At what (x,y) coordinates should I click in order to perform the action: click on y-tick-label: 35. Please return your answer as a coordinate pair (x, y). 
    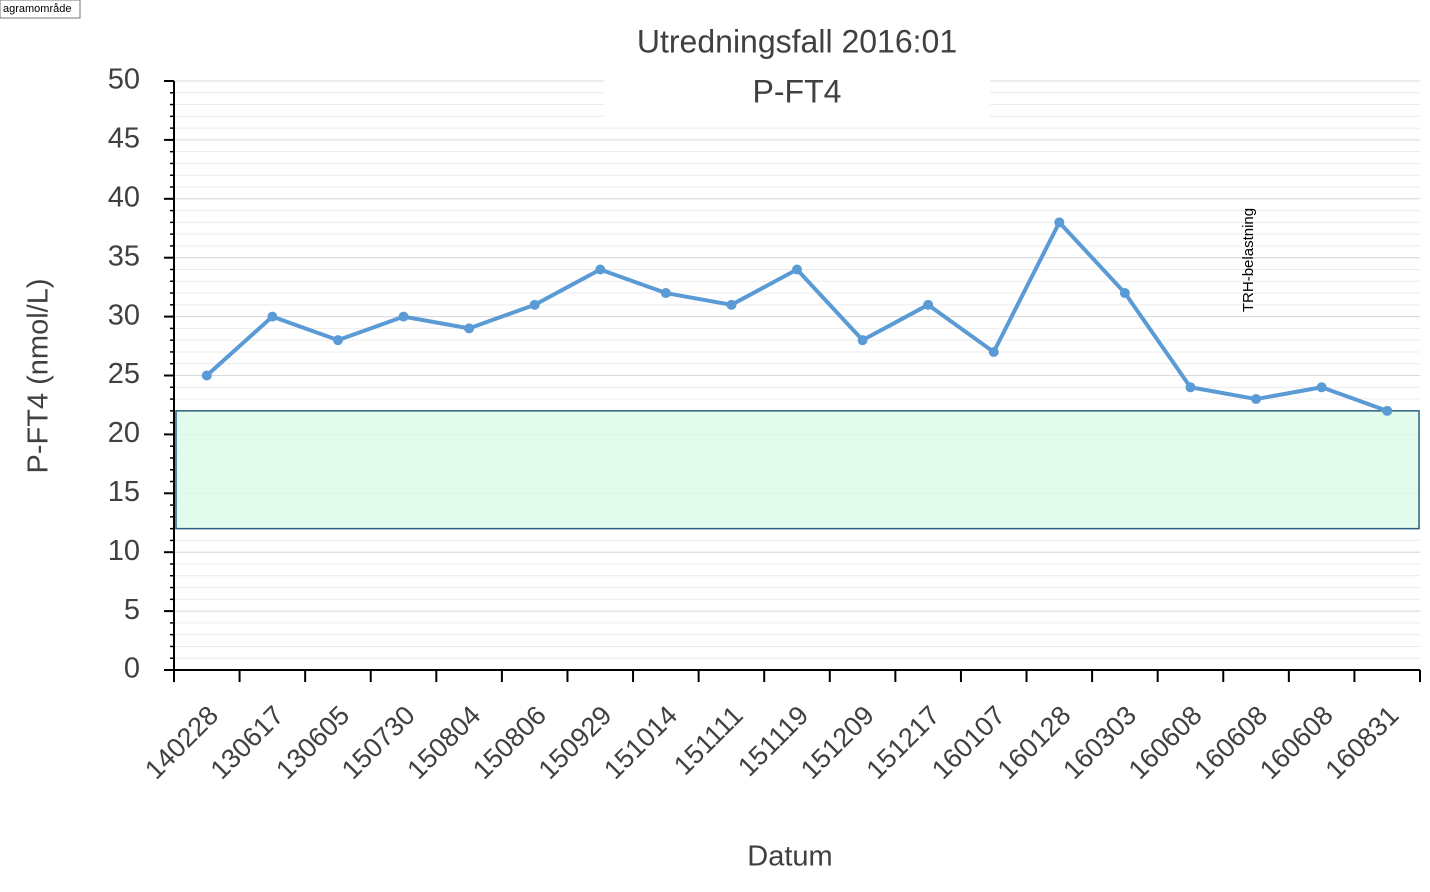
    Looking at the image, I should click on (124, 256).